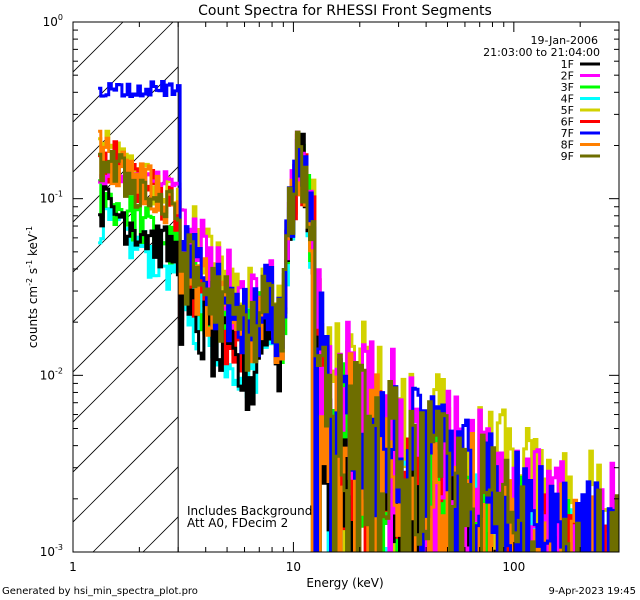 This screenshot has width=640, height=600. What do you see at coordinates (567, 145) in the screenshot?
I see `legend-label: 8F` at bounding box center [567, 145].